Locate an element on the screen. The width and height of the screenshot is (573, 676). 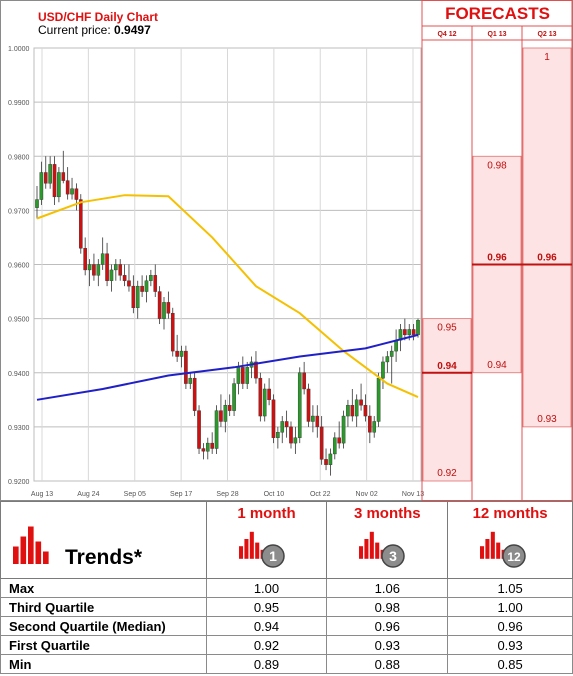
cell-value: 0.96 is located at coordinates (510, 626).